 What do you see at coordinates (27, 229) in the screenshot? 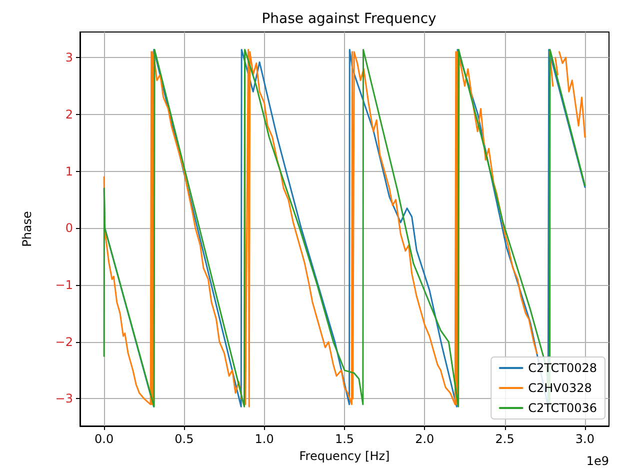
I see `y-axis-title: Phase` at bounding box center [27, 229].